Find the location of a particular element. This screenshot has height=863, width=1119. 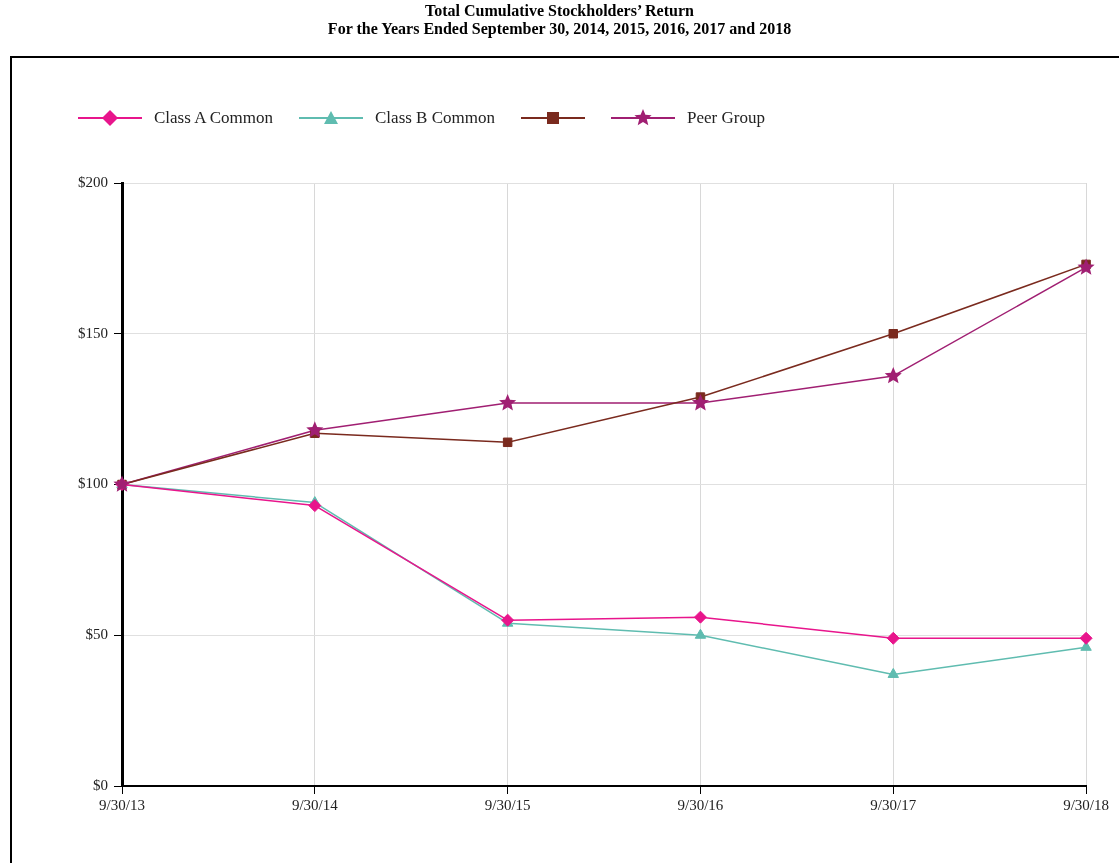

x-tick-label: 9/30/15 is located at coordinates (507, 804).